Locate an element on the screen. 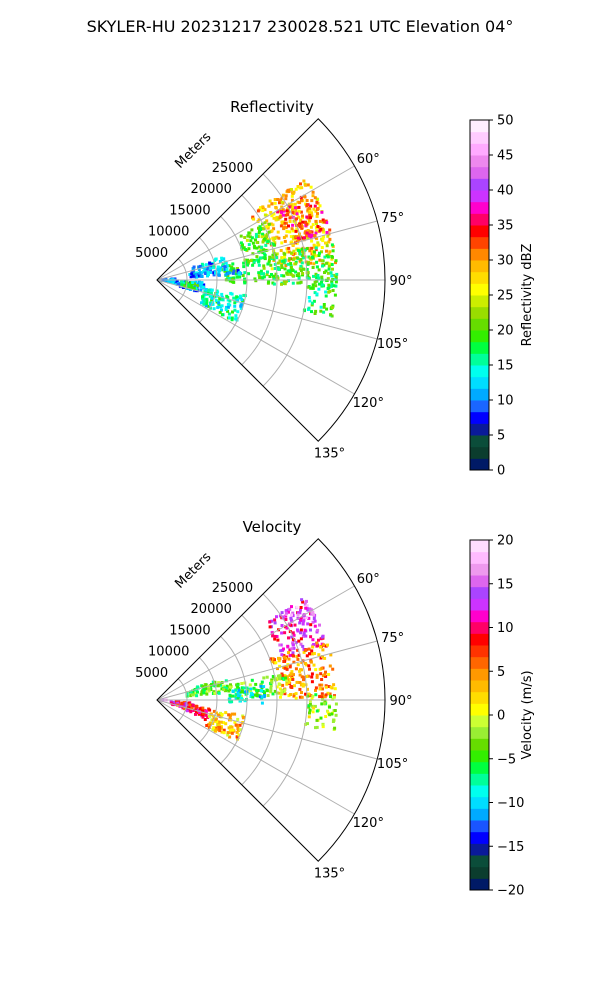 This screenshot has width=600, height=1000. azimuth-spoke is located at coordinates (267, 309).